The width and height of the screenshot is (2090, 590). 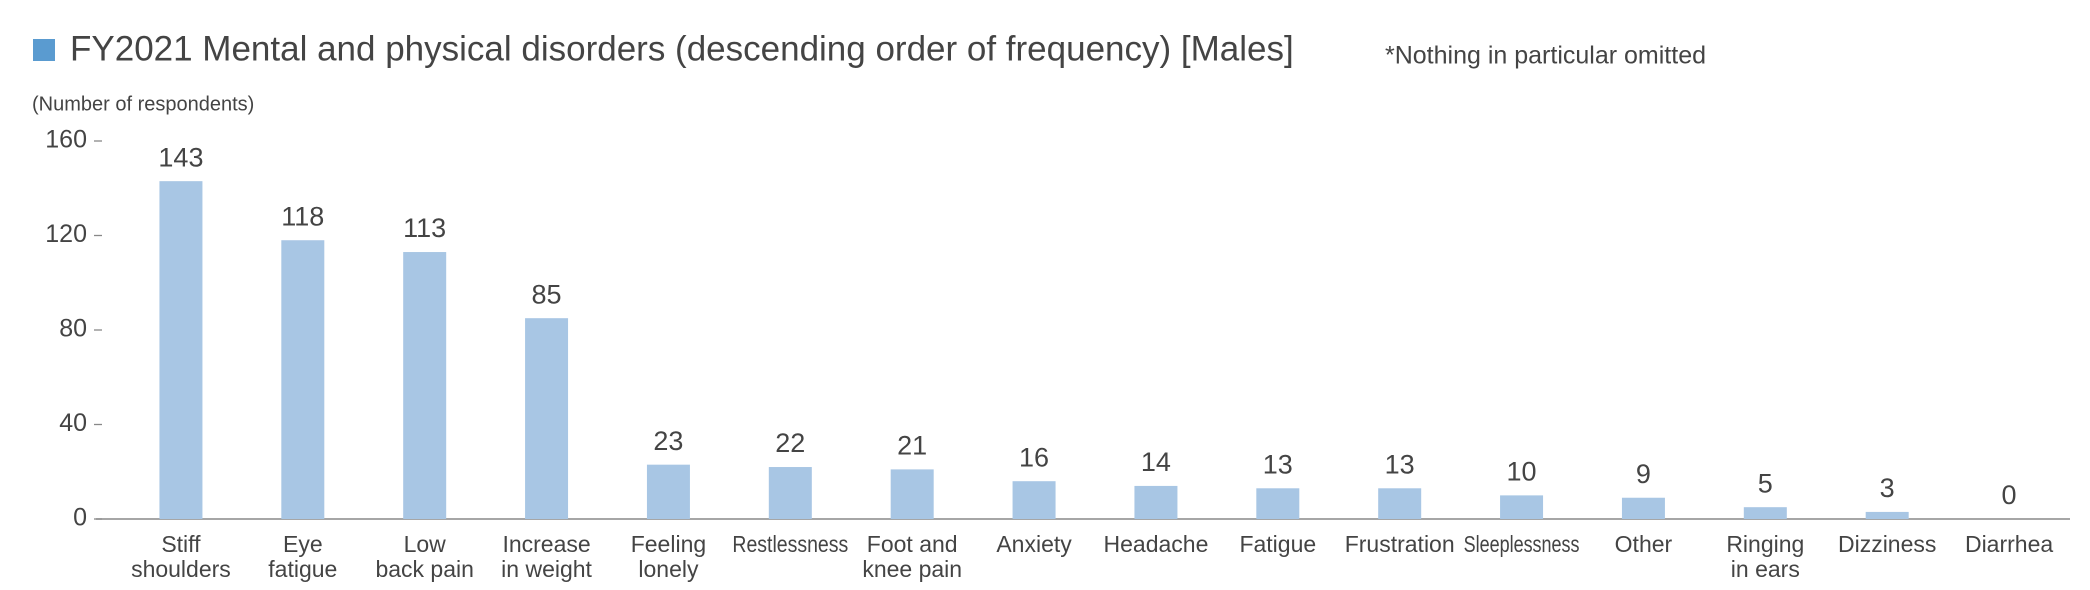 I want to click on x-tick-label: Frustration, so click(x=1400, y=544).